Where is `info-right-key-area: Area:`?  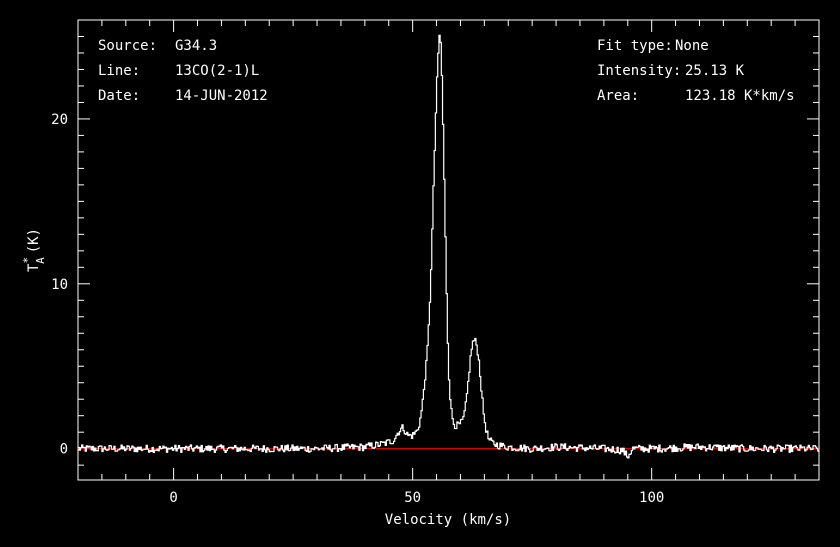
info-right-key-area: Area: is located at coordinates (618, 96).